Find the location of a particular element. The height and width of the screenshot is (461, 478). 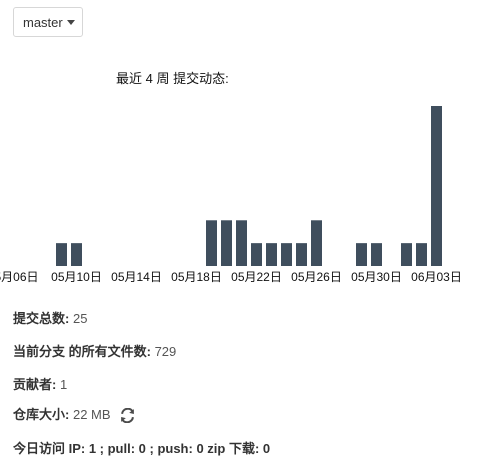

branch-select-button: master is located at coordinates (48, 22).